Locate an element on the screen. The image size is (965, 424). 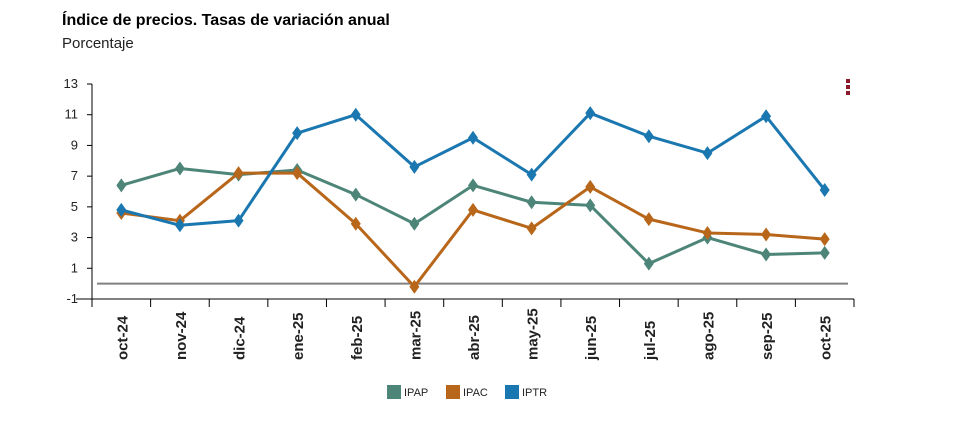
legend-label-iptr: IPTR is located at coordinates (534, 393).